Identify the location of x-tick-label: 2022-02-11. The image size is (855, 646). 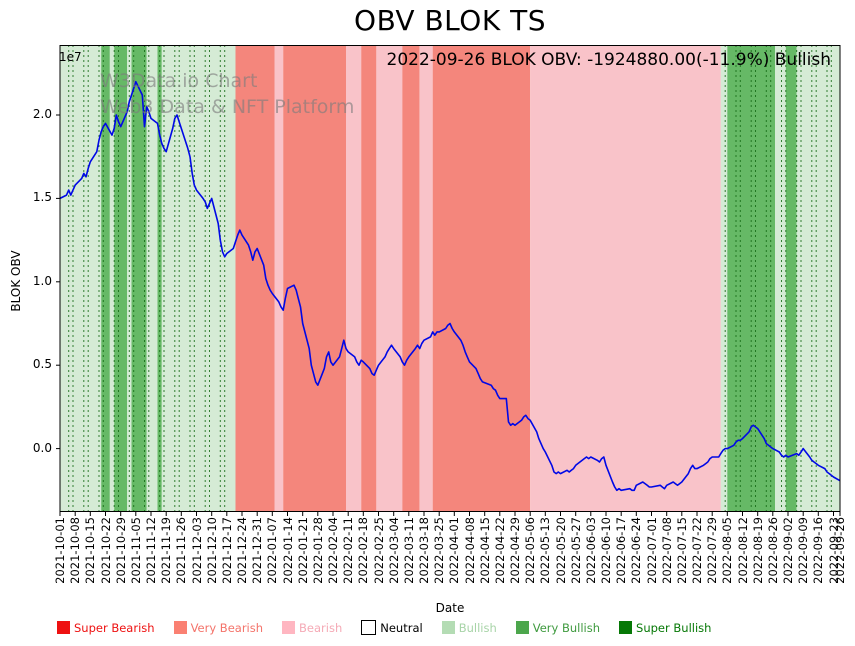
(348, 550).